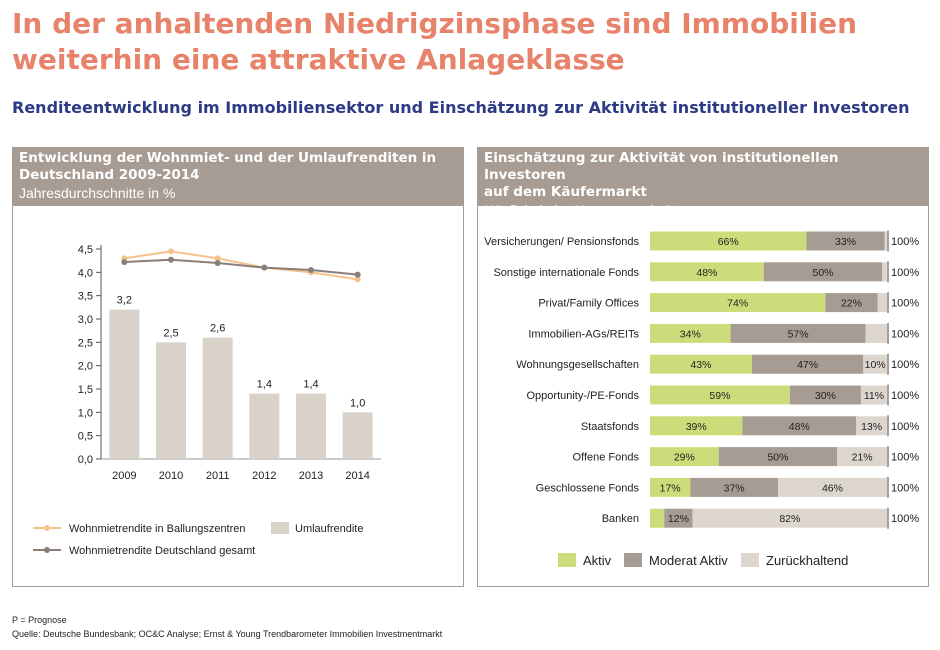 This screenshot has width=940, height=650. I want to click on legend-ballungszentren-label: Wohnmietrendite in Ballungszentren, so click(157, 529).